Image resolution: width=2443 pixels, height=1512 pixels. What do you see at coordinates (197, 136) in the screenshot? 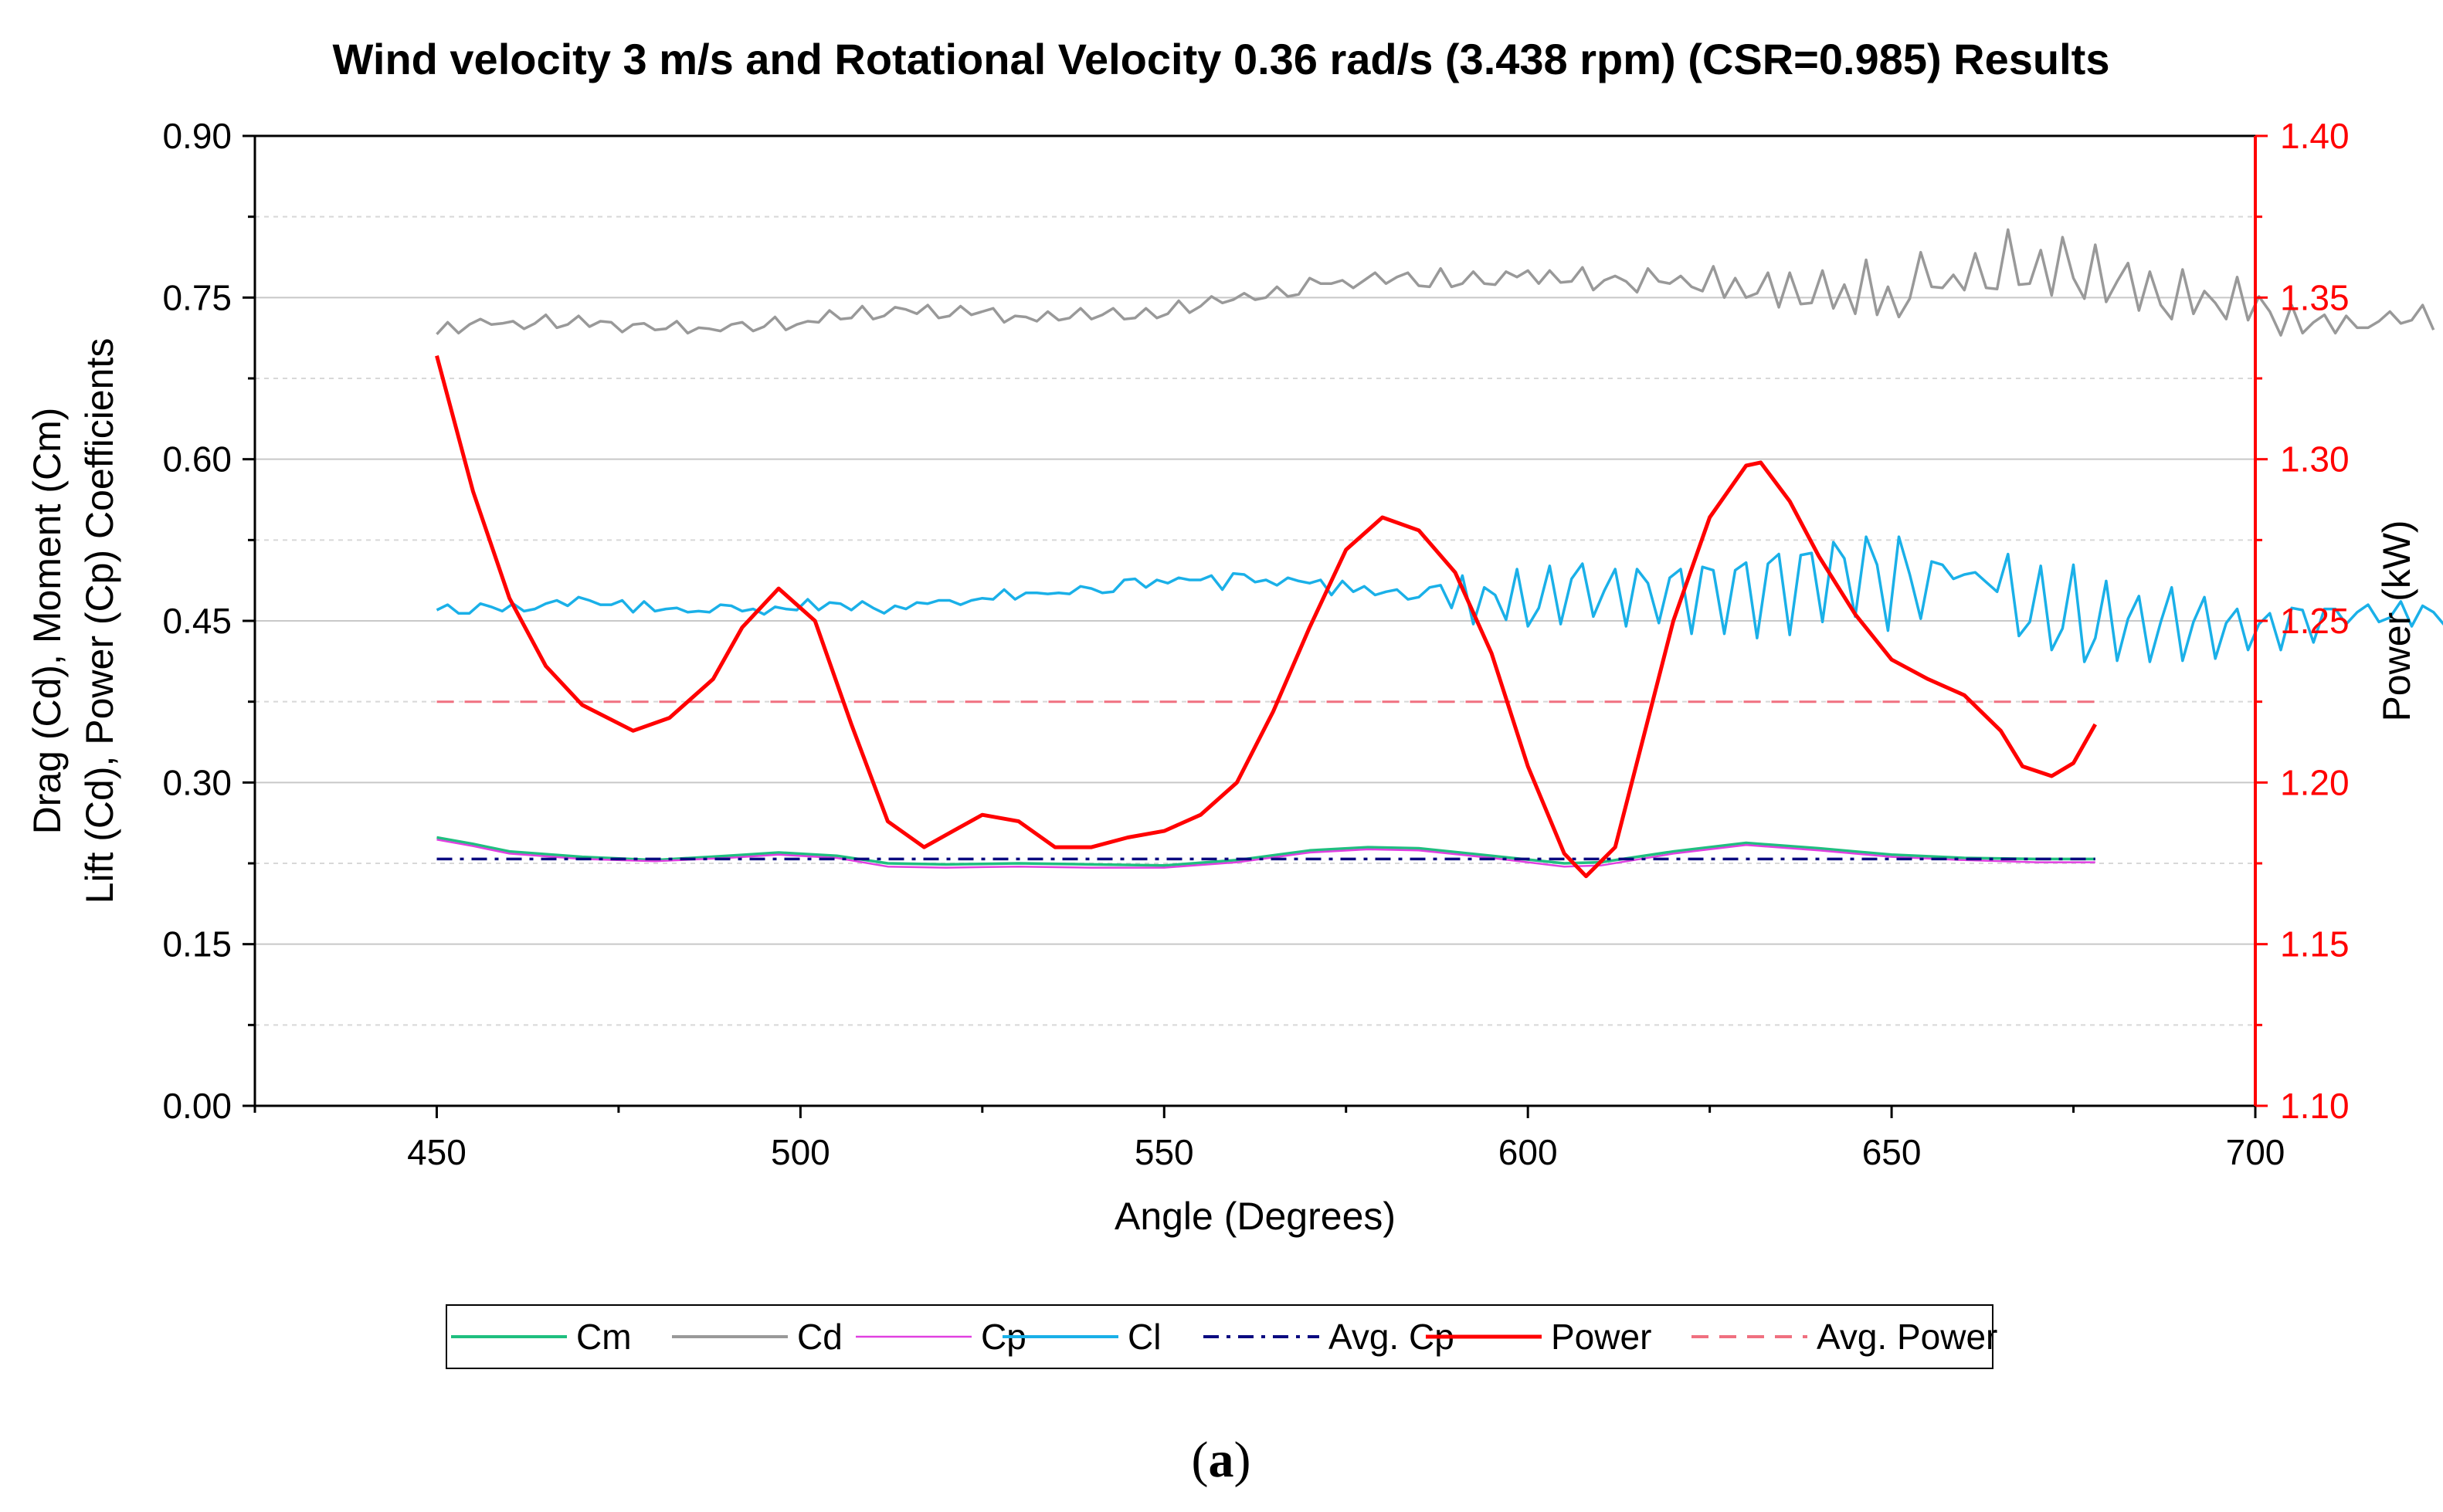
I see `y-left-tick-label: 0.90` at bounding box center [197, 136].